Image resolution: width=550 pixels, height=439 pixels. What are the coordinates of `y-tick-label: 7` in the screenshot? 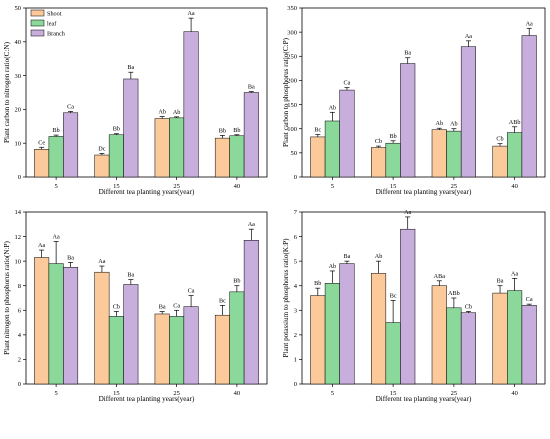 It's located at (296, 212).